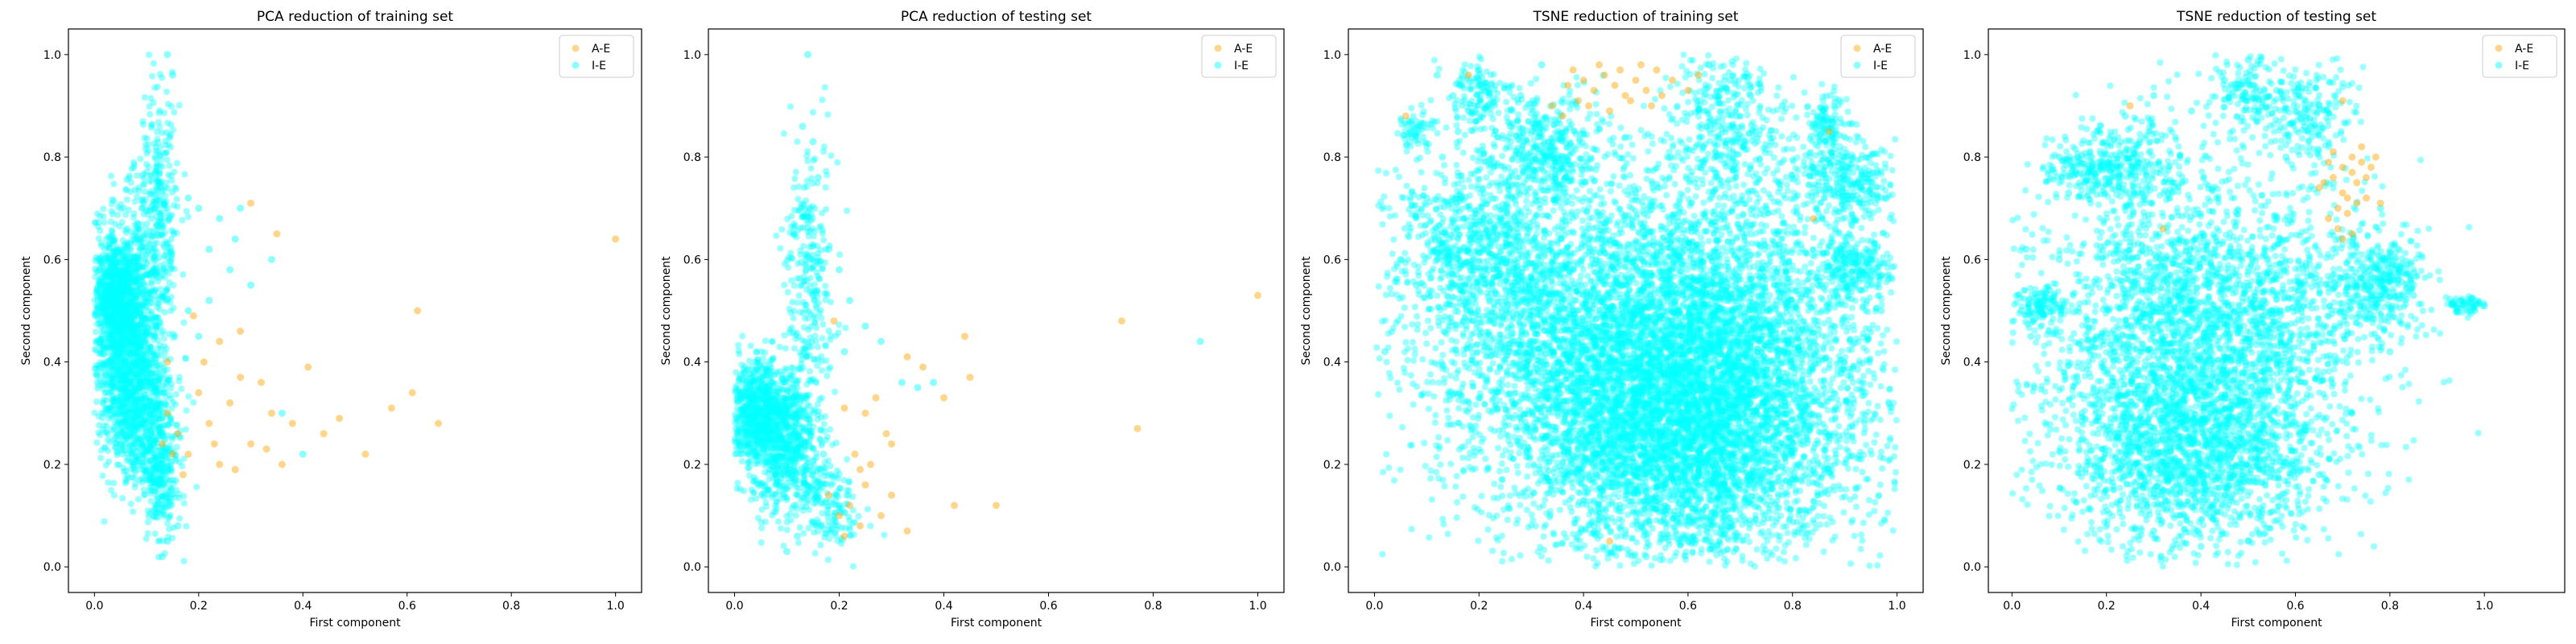 This screenshot has height=644, width=2576. What do you see at coordinates (666, 310) in the screenshot?
I see `y-axis-label: Second component` at bounding box center [666, 310].